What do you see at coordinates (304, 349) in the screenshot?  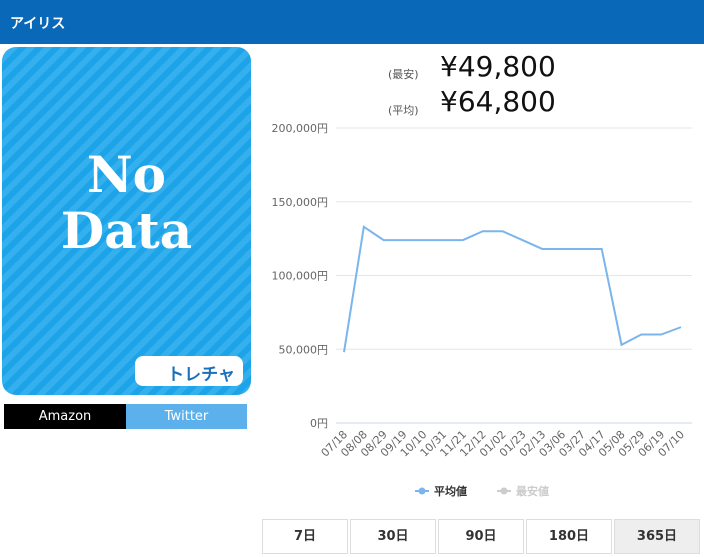 I see `y-tick-label: 50,000円` at bounding box center [304, 349].